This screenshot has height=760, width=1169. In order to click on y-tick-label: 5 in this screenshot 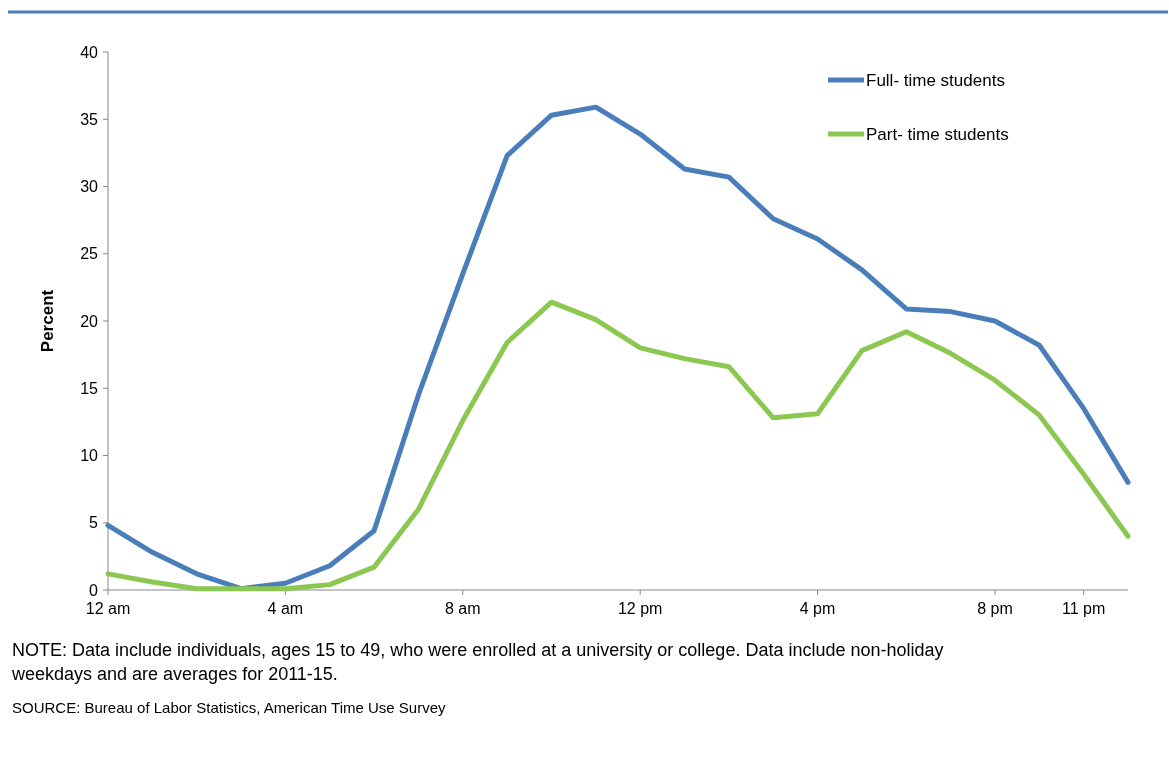, I will do `click(94, 523)`.